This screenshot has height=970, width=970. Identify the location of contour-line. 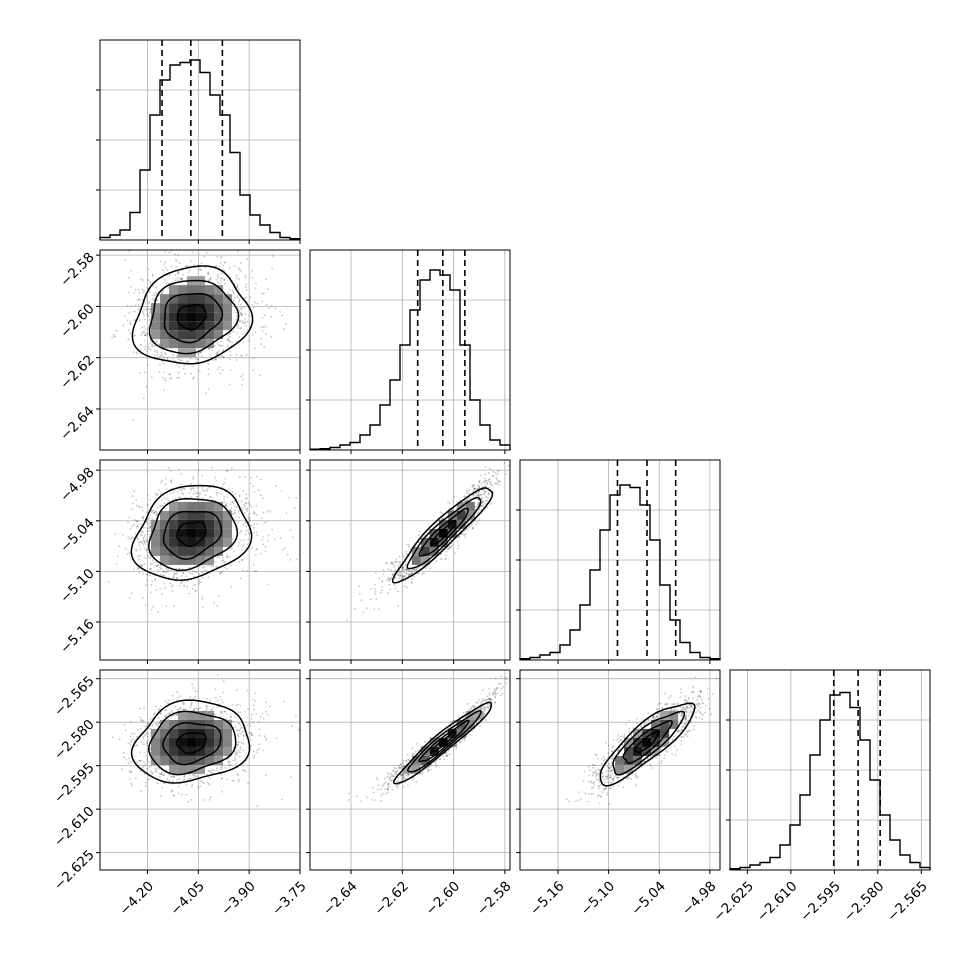
(190, 741).